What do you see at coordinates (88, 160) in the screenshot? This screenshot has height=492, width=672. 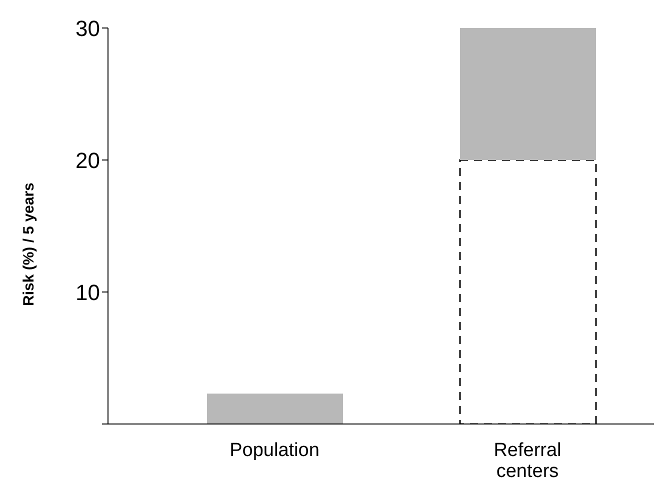 I see `y-tick-label: 20` at bounding box center [88, 160].